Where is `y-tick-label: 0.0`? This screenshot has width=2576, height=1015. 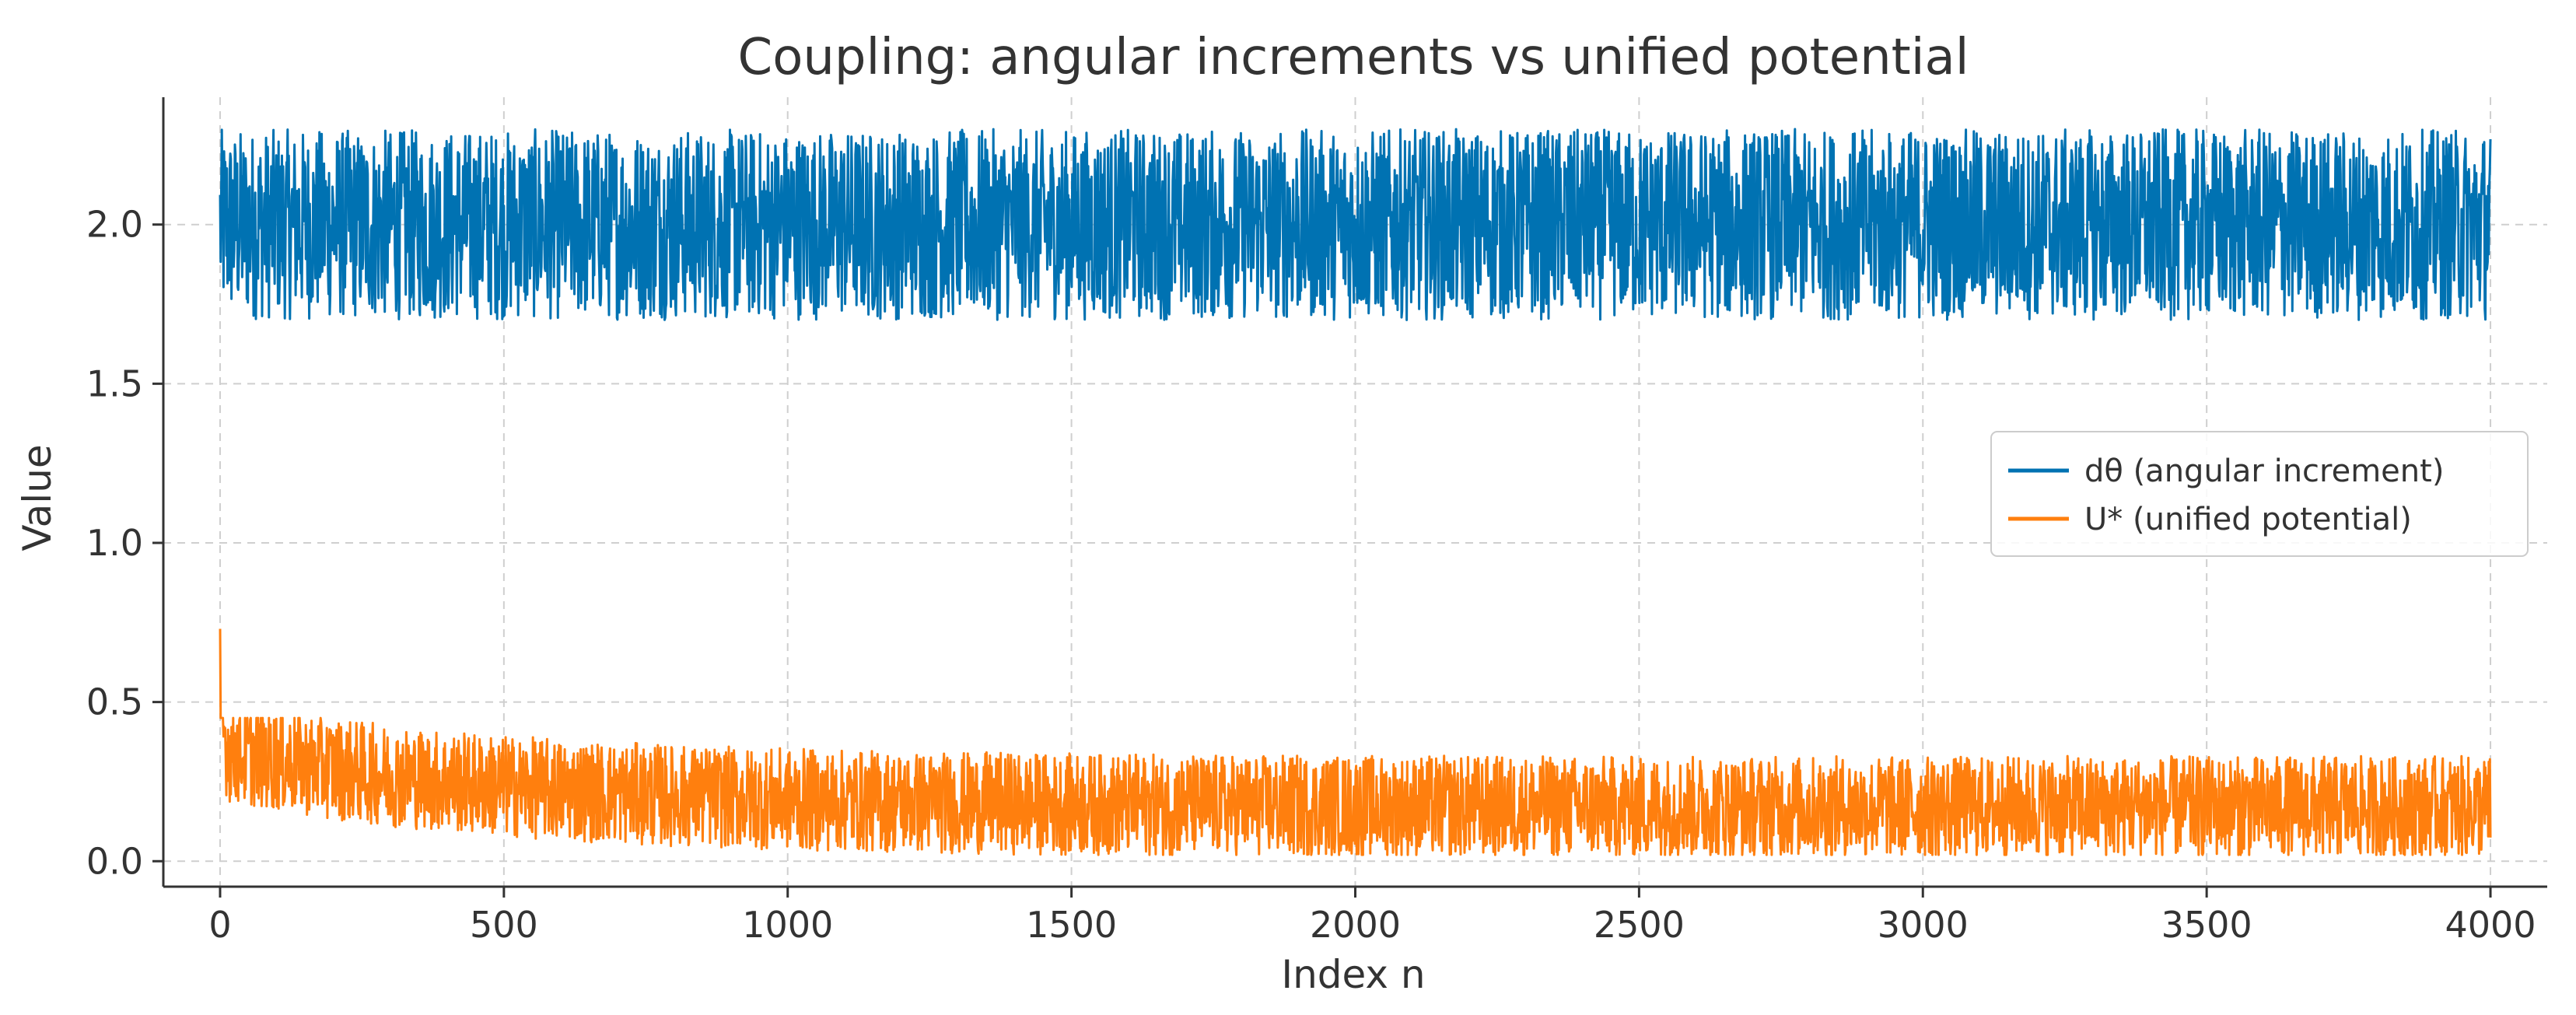
y-tick-label: 0.0 is located at coordinates (115, 861).